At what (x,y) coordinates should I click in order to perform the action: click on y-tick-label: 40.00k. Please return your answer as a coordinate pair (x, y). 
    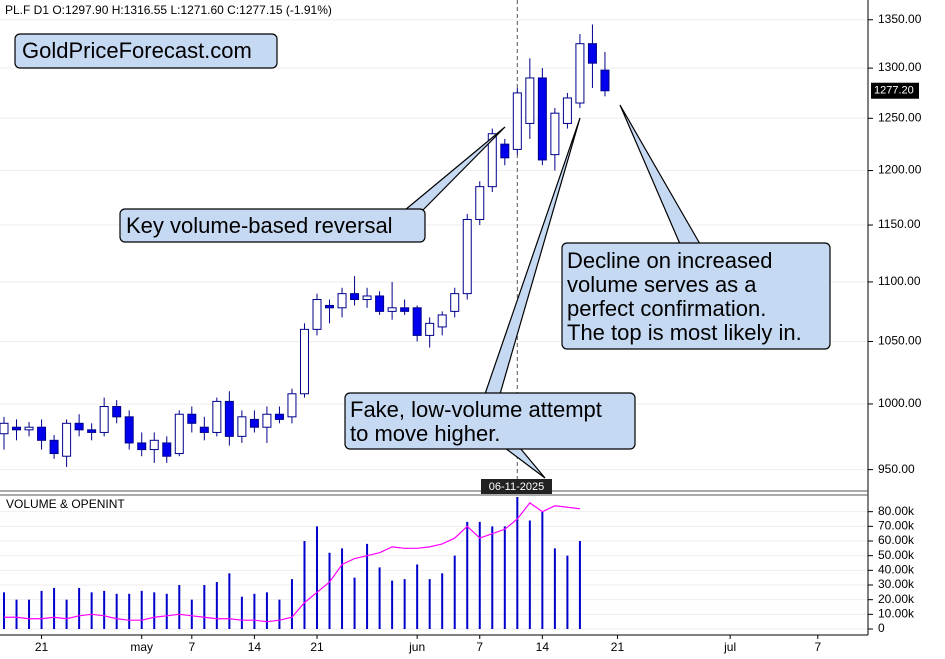
    Looking at the image, I should click on (896, 570).